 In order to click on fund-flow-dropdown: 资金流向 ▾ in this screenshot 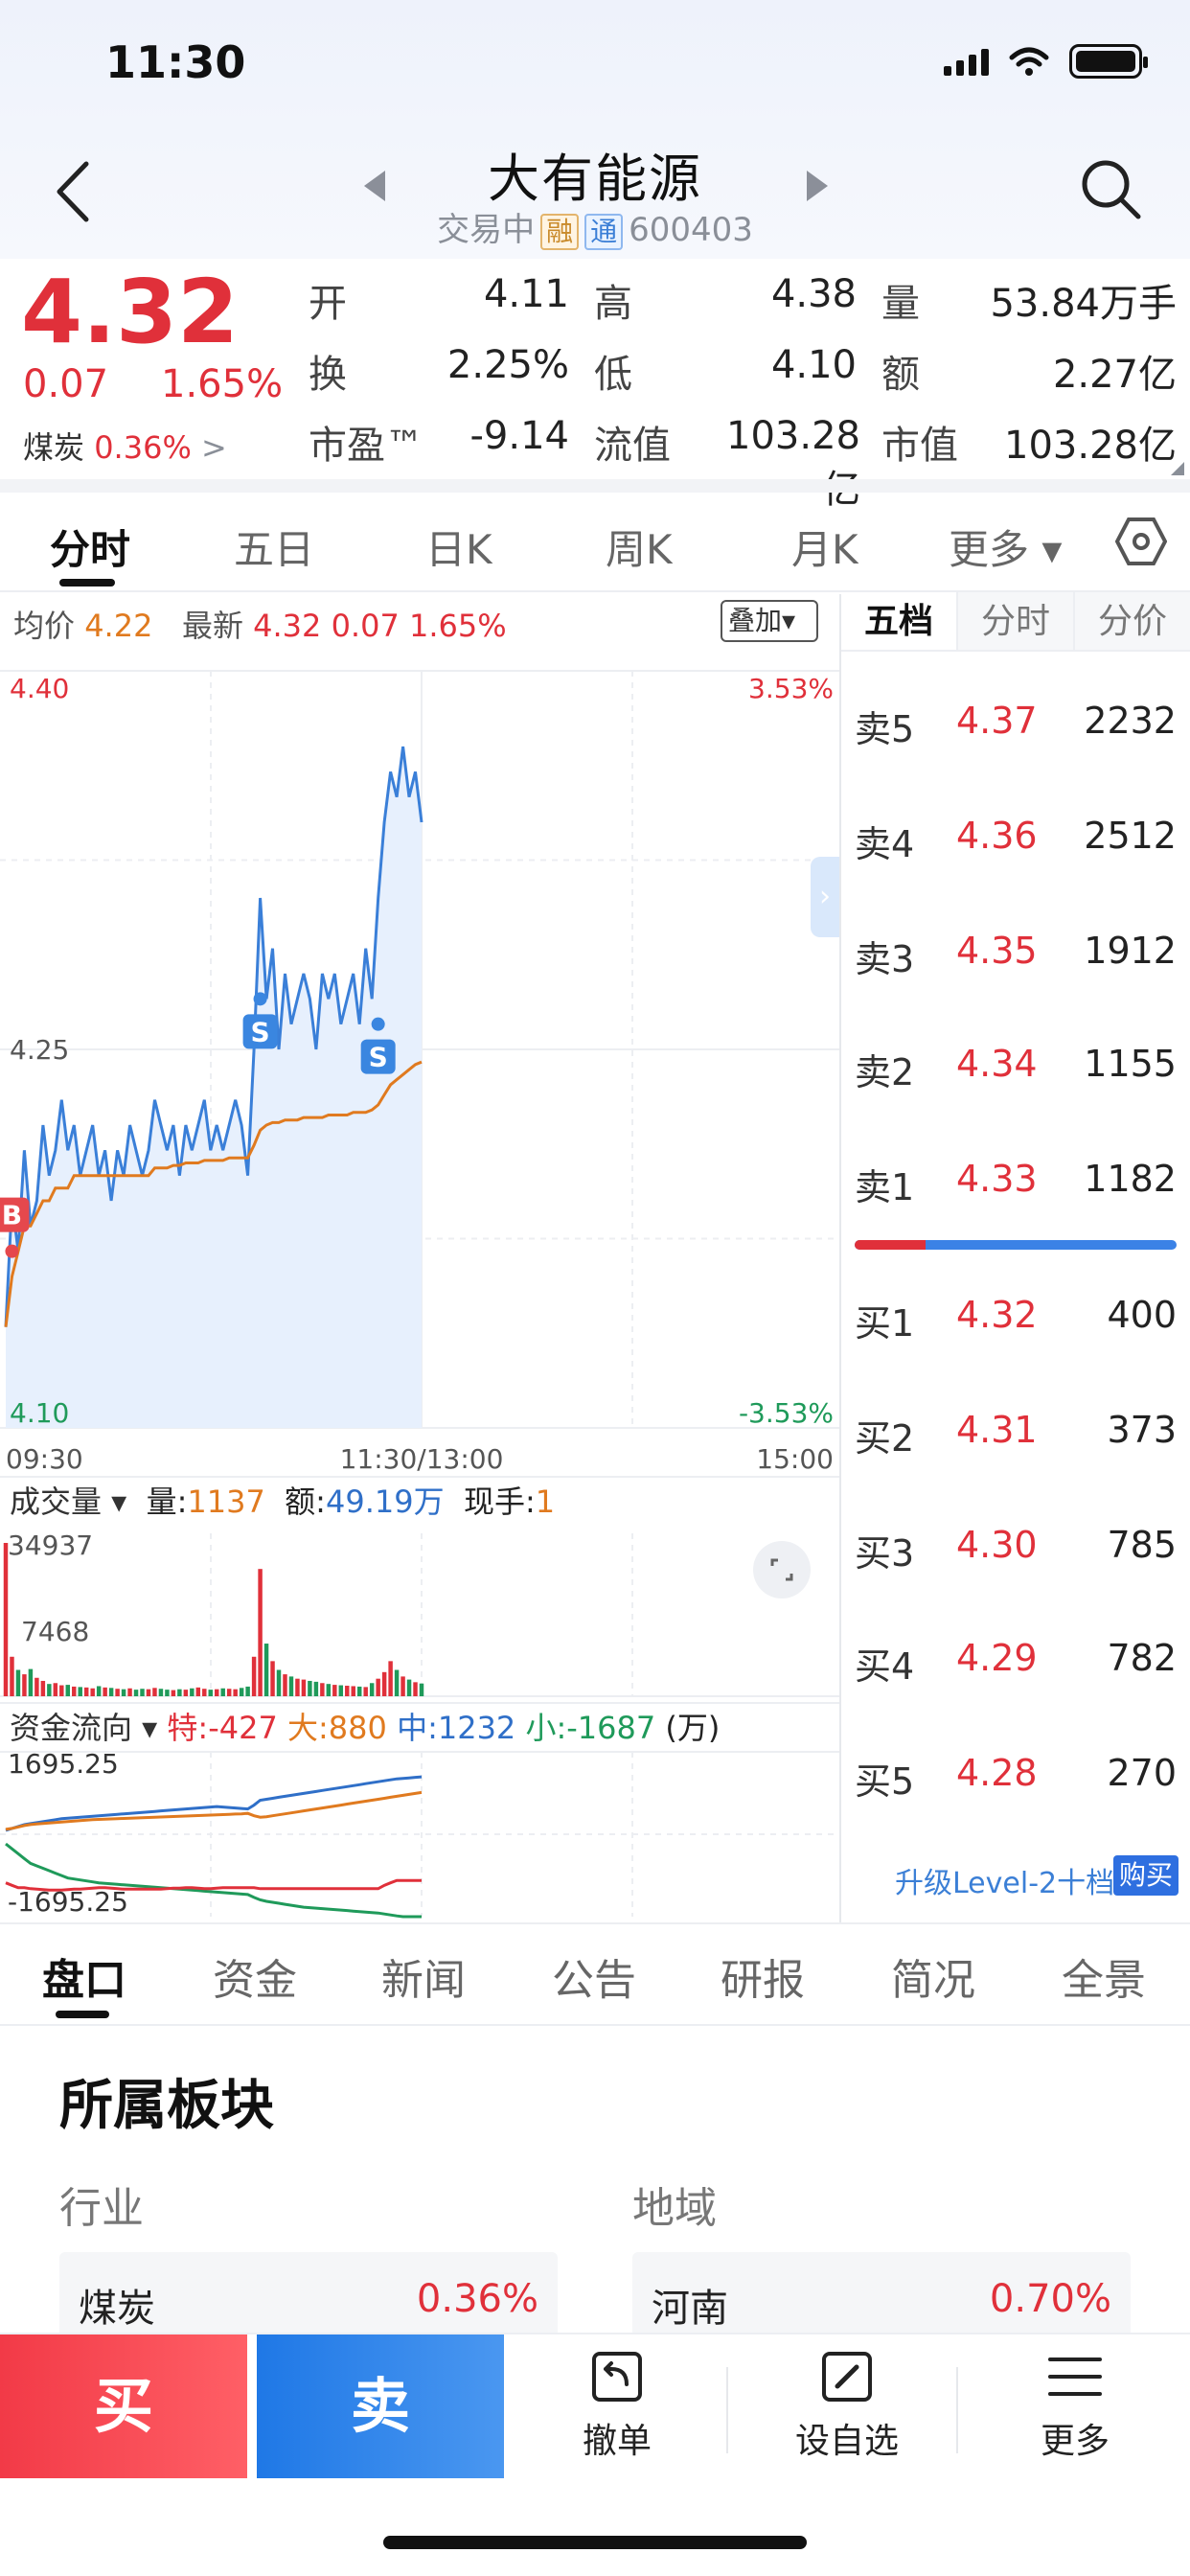, I will do `click(84, 1728)`.